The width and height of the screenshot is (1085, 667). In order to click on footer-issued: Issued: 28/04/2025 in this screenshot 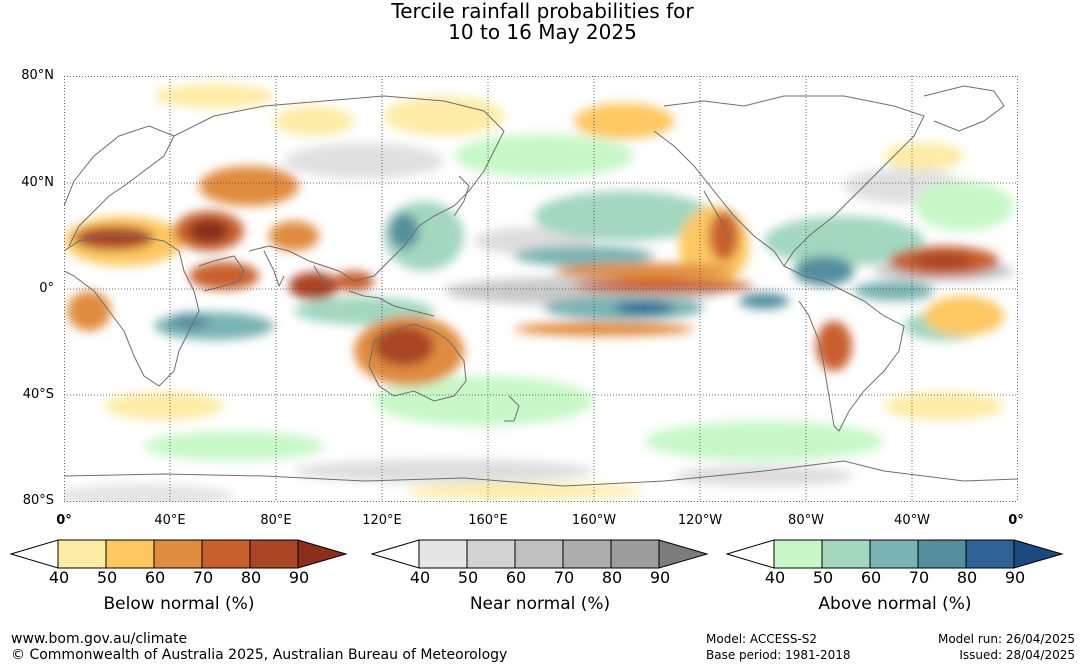, I will do `click(1017, 655)`.